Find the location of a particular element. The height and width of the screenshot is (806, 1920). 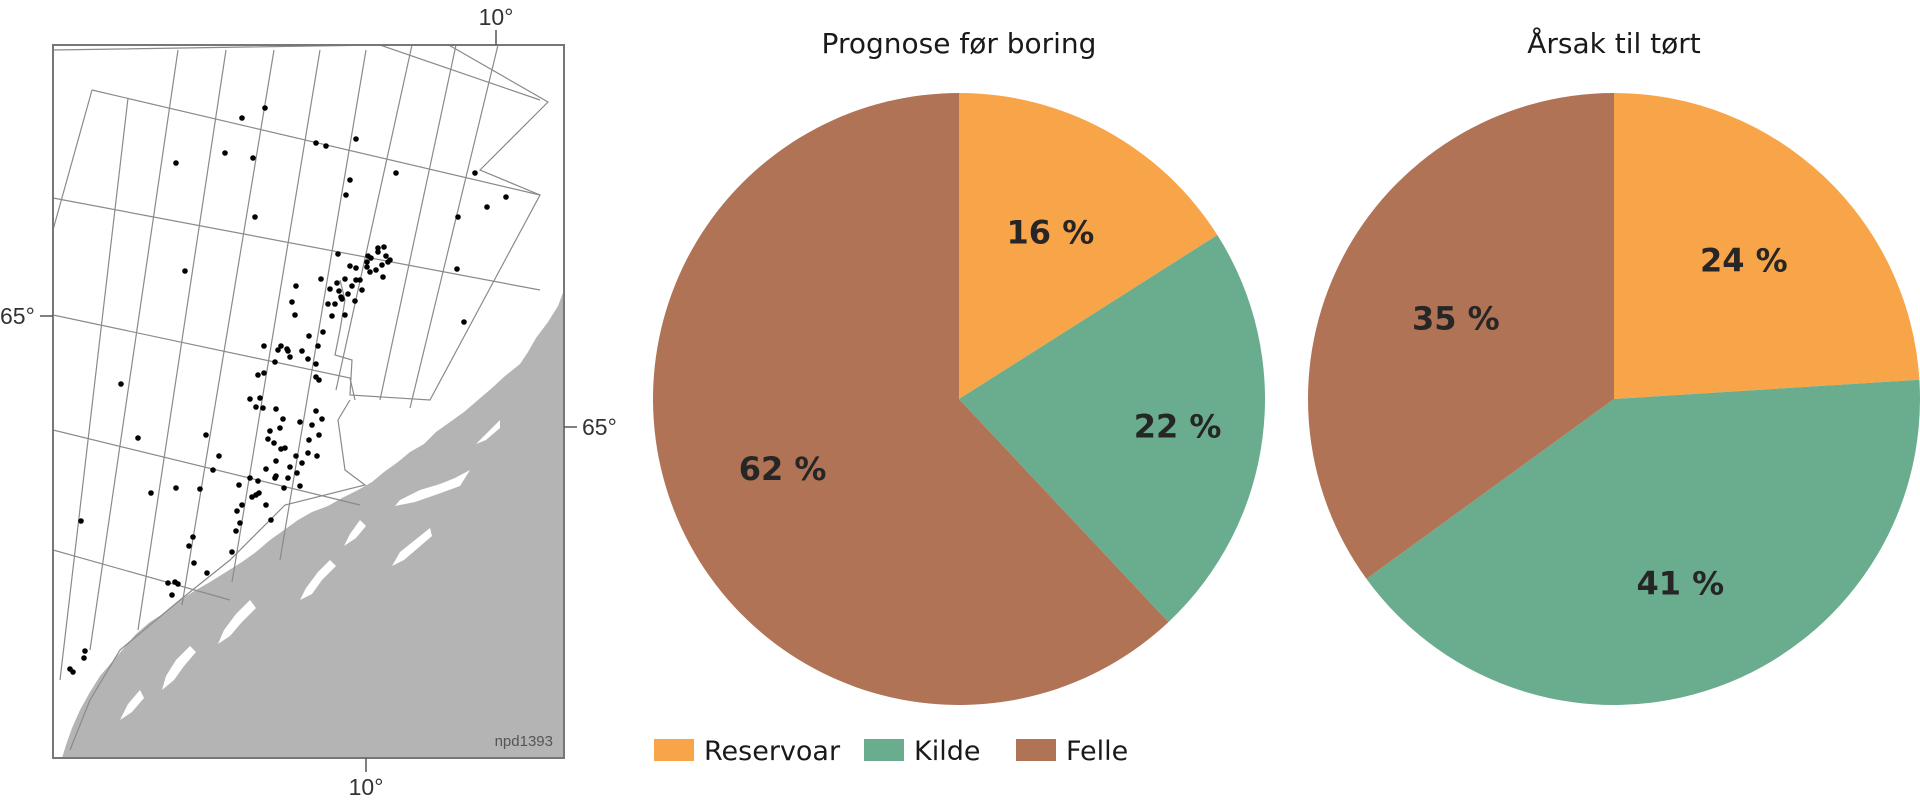

legend-item-reservoar: Reservoar is located at coordinates (747, 751).